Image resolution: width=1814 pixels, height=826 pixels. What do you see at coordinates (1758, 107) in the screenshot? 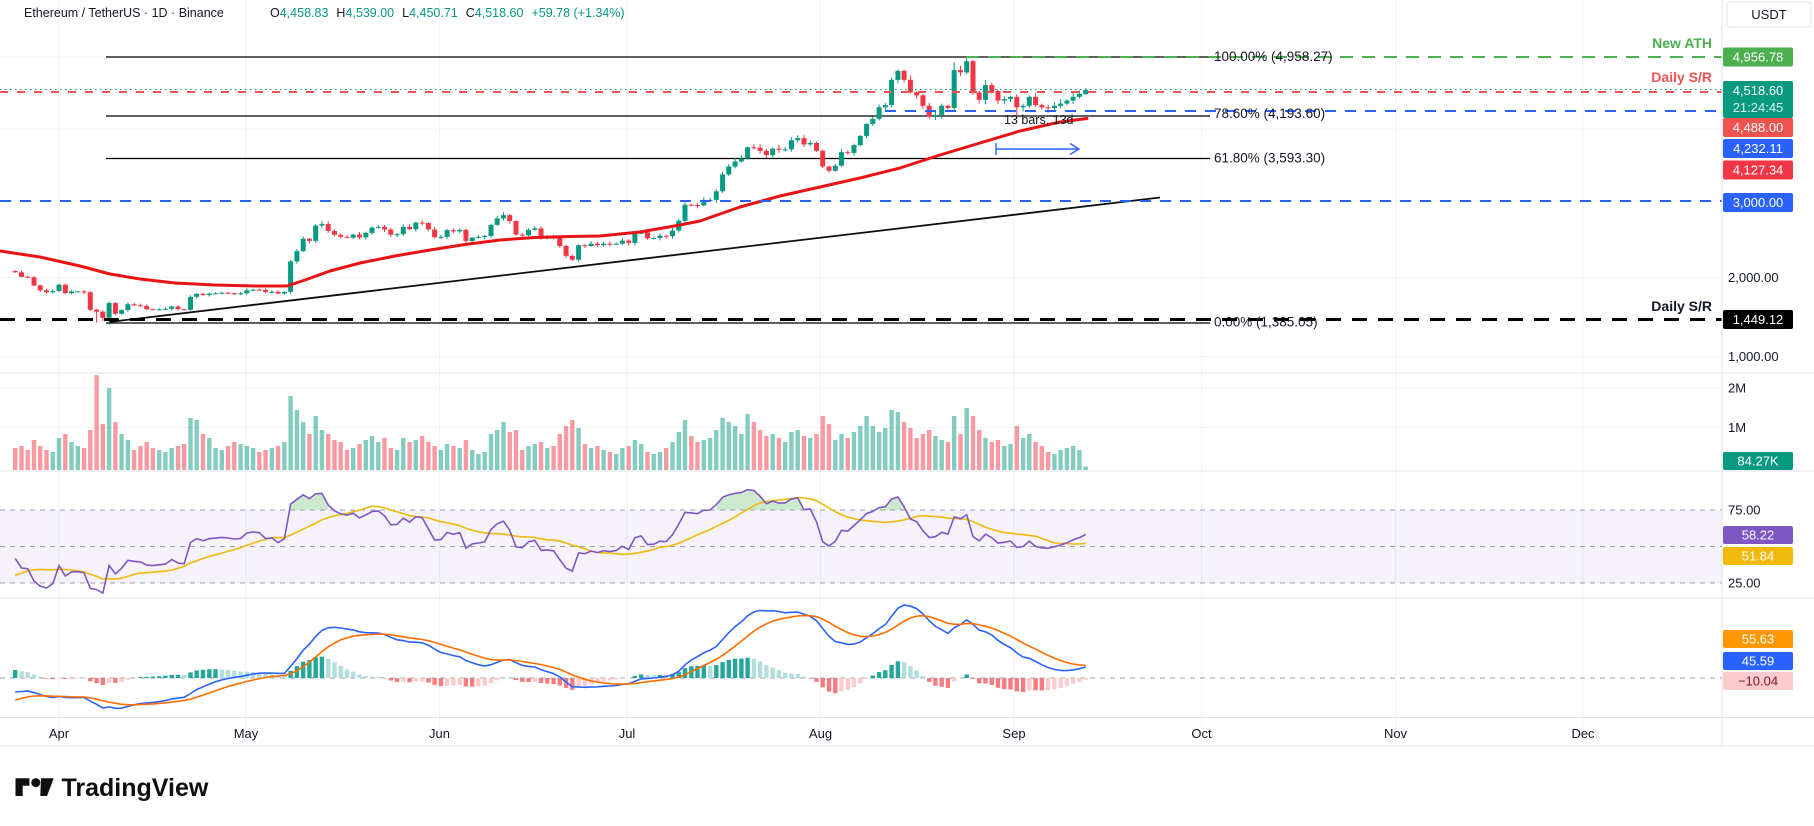
I see `svg-text: 21:24:45` at bounding box center [1758, 107].